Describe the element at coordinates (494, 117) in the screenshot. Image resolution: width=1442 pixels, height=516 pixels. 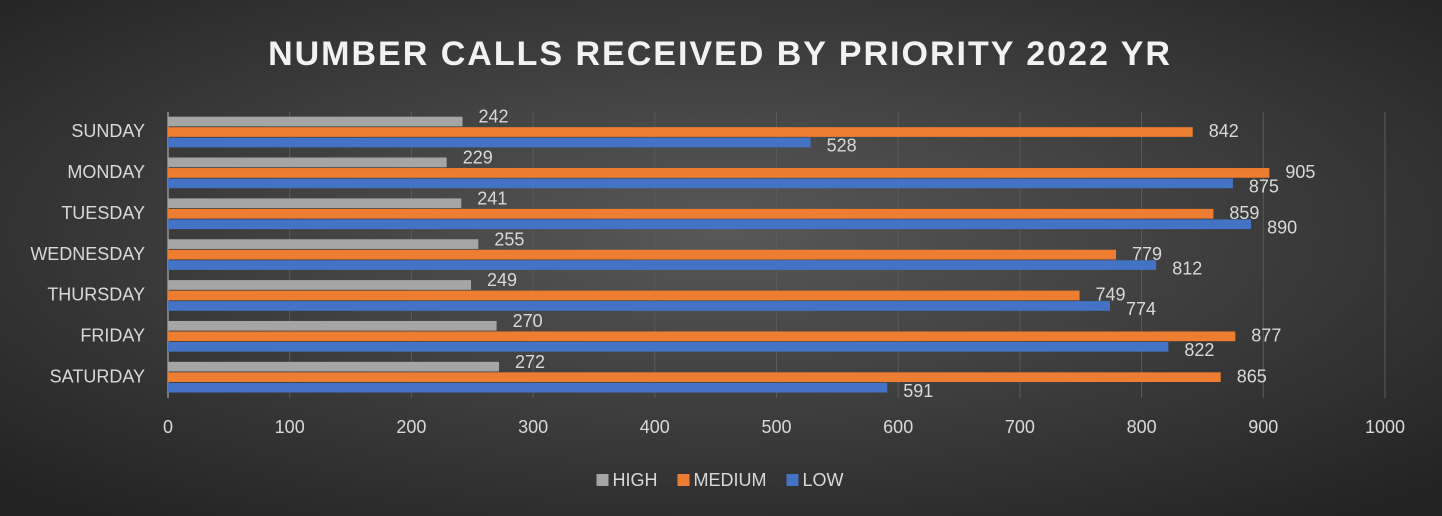
I see `value-label: 242` at that location.